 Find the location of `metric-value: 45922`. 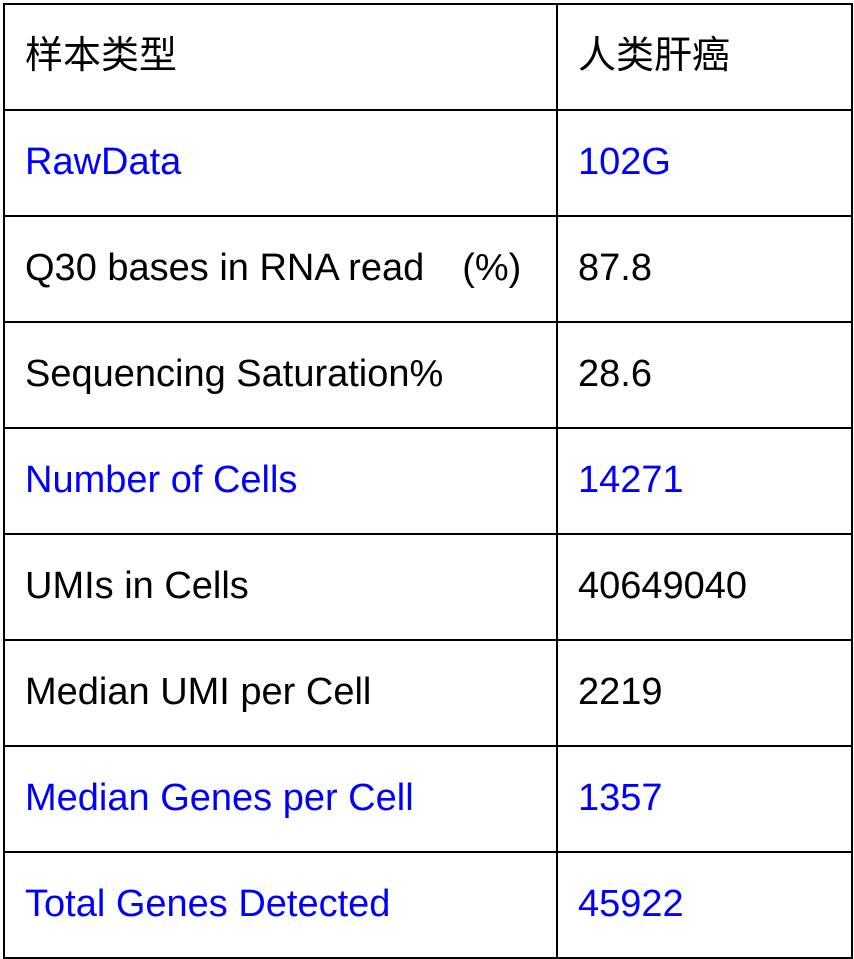

metric-value: 45922 is located at coordinates (704, 905).